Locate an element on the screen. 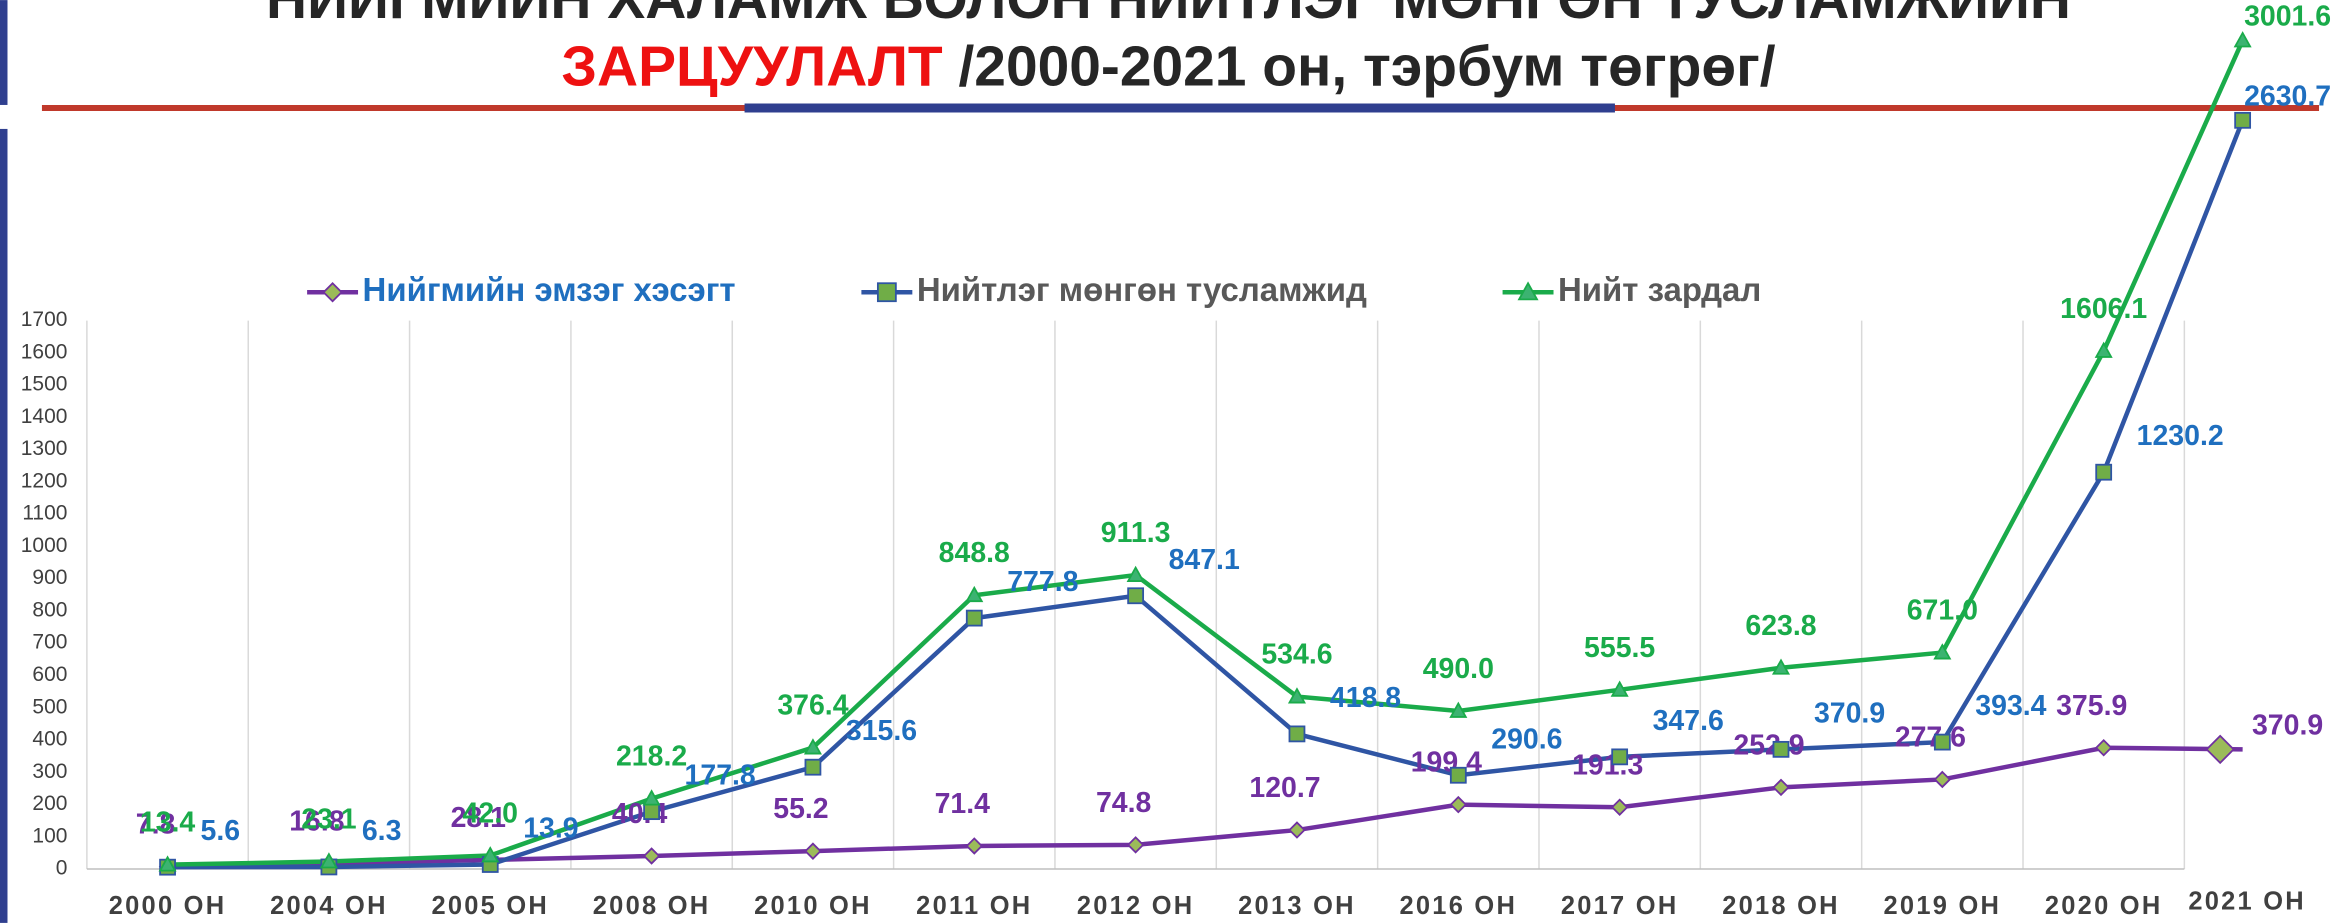  data-label: 74.8 is located at coordinates (1123, 803).